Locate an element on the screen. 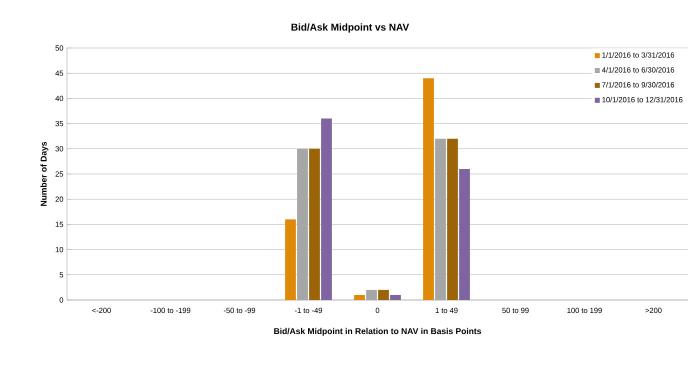 The image size is (700, 372). x-axis-title: Bid/Ask Midpoint in Relation to NAV in Basis Points is located at coordinates (378, 332).